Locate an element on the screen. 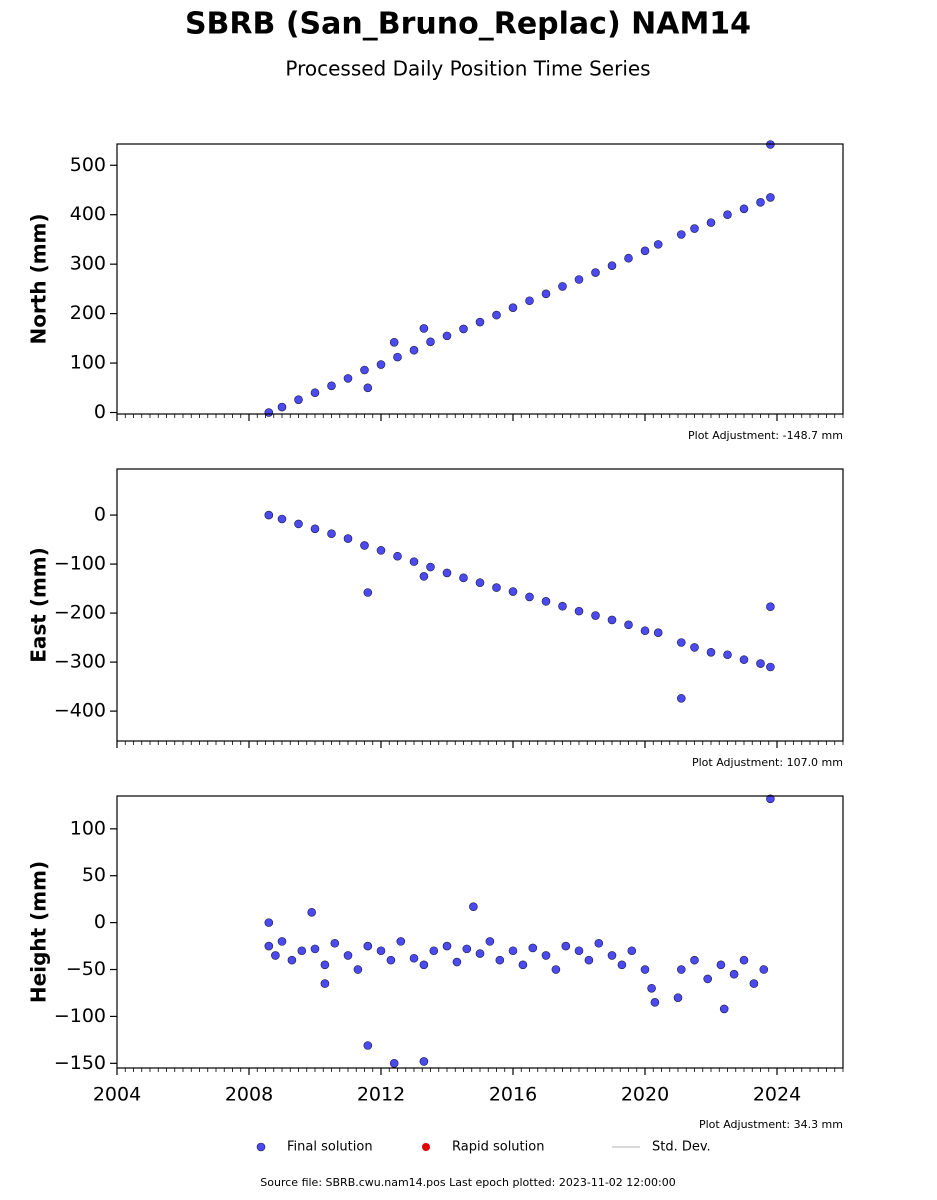  y-tick-label: 400 is located at coordinates (88, 214).